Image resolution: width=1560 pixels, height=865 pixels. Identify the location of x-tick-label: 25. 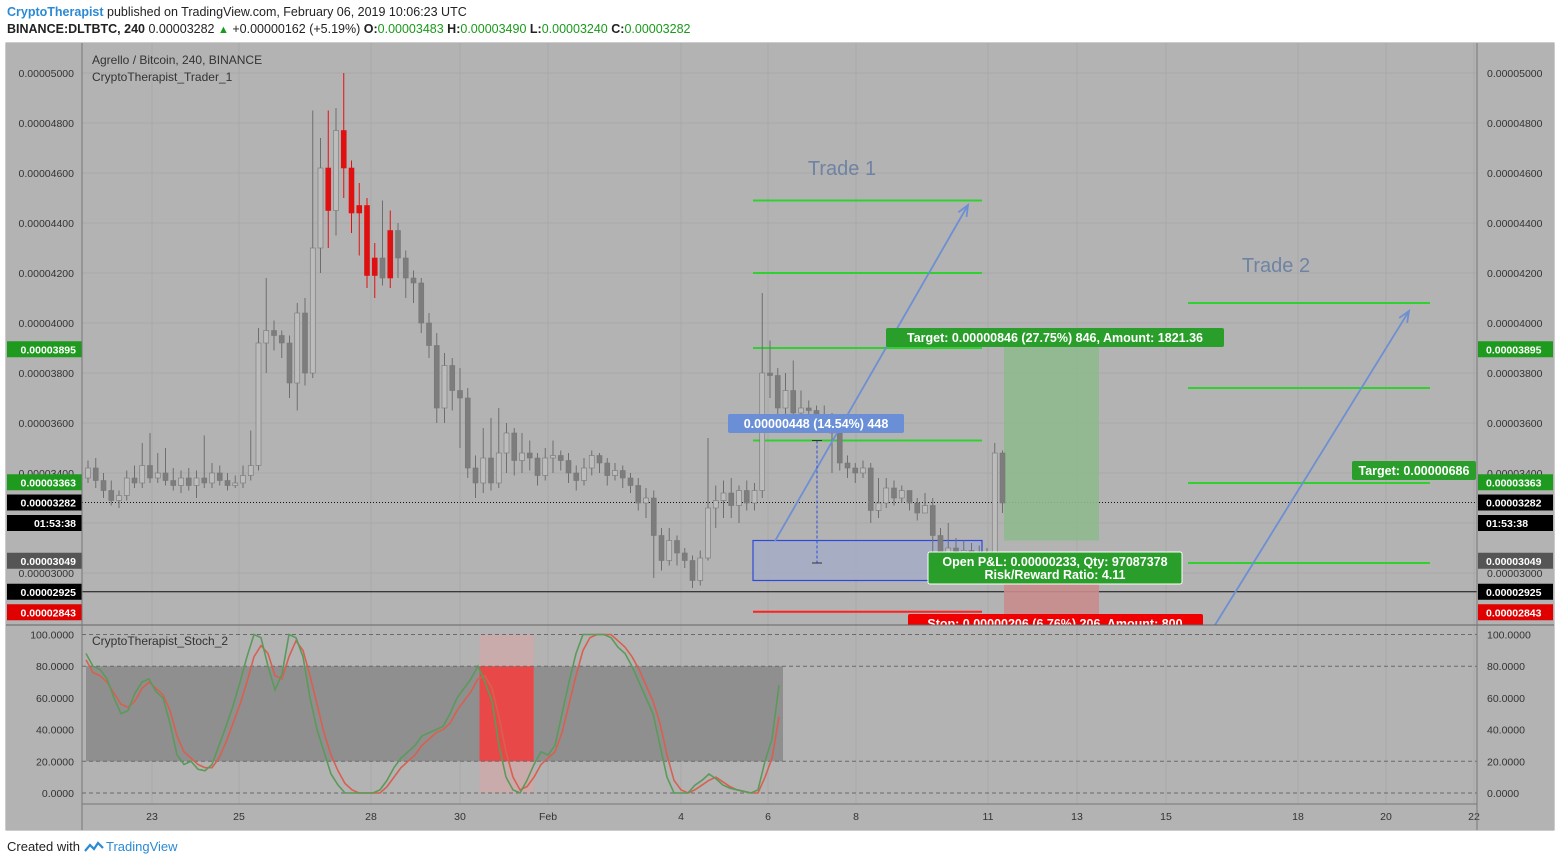
(239, 817).